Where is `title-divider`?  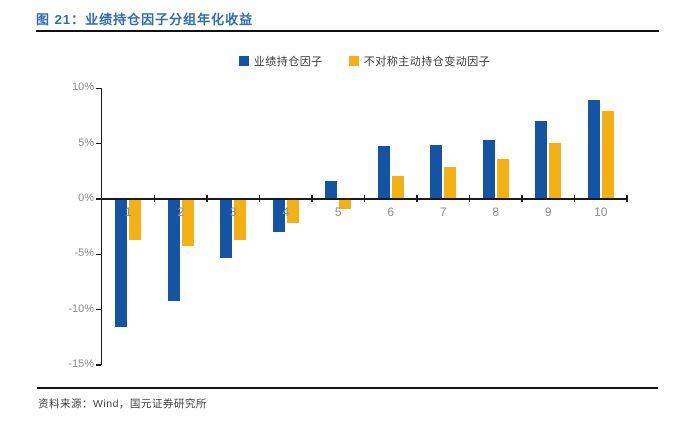 title-divider is located at coordinates (347, 31).